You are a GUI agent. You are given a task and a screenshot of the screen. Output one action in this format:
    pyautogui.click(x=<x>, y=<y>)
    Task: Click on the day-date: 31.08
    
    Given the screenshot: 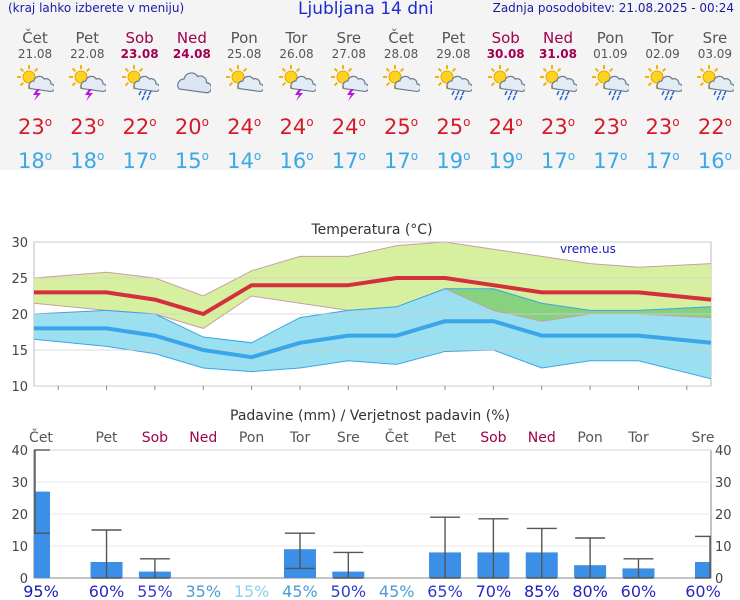 What is the action you would take?
    pyautogui.click(x=558, y=54)
    